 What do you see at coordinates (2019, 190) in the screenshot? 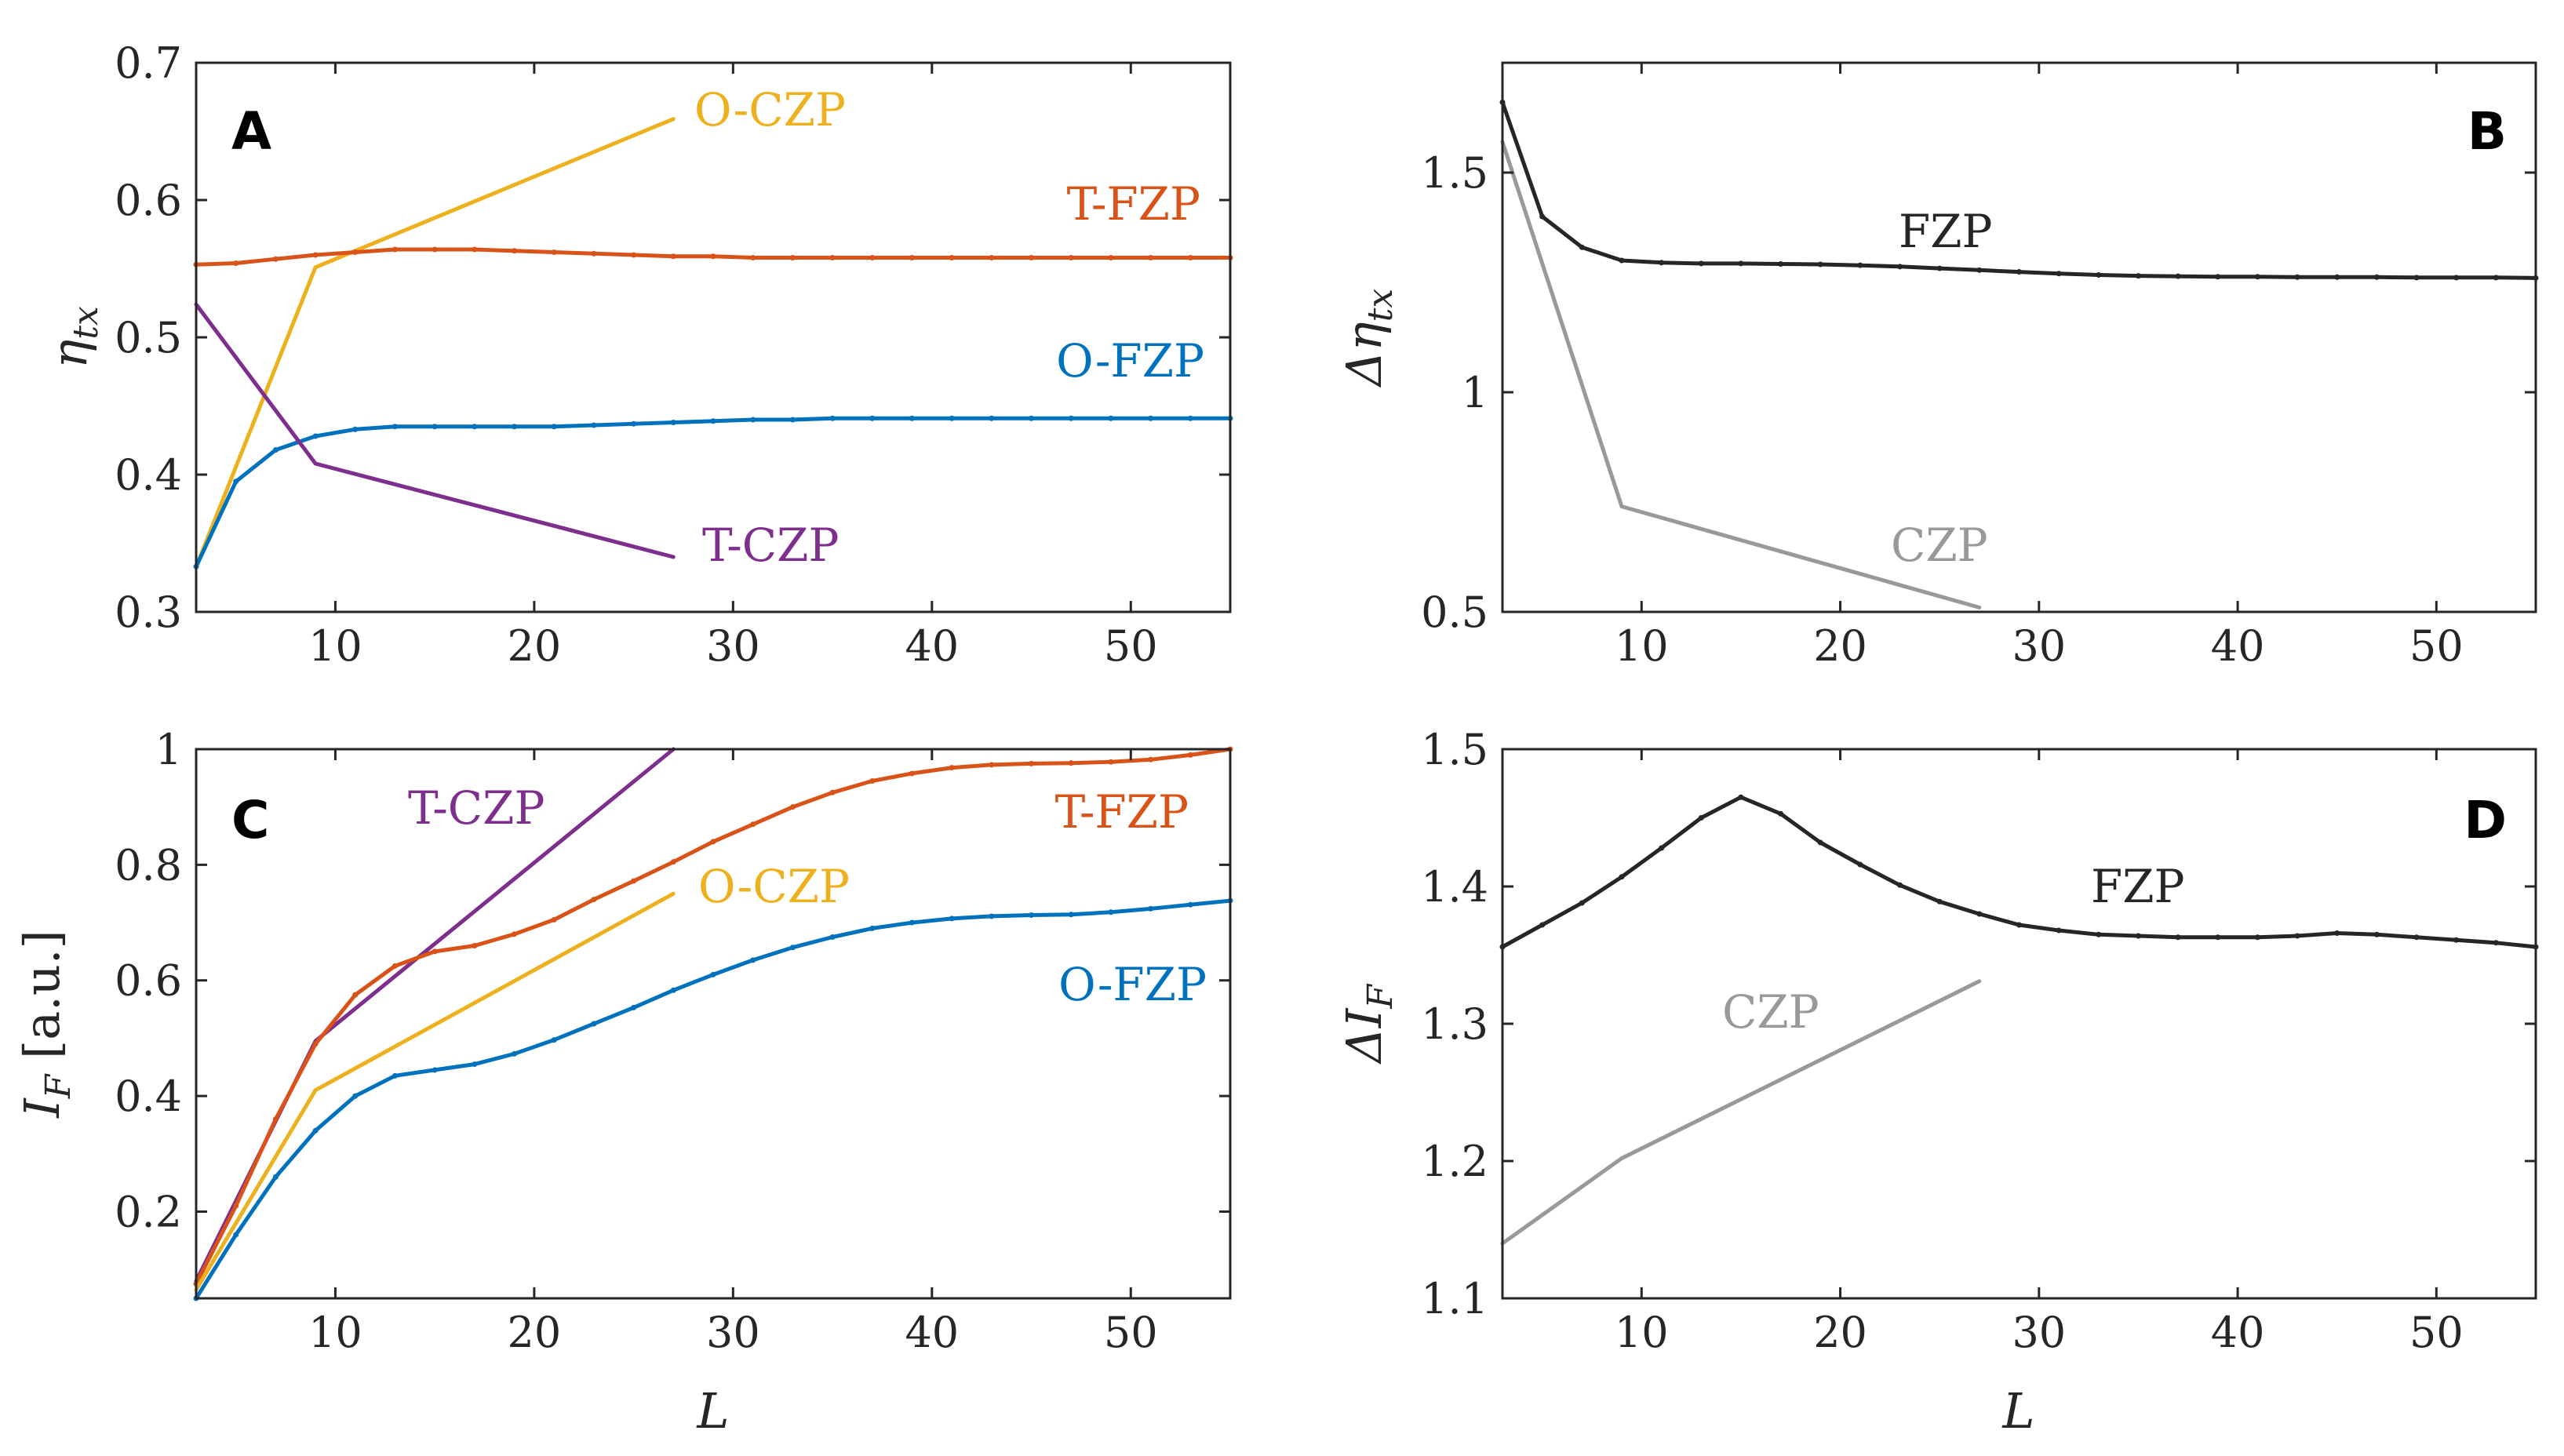
I see `series-line-fzp` at bounding box center [2019, 190].